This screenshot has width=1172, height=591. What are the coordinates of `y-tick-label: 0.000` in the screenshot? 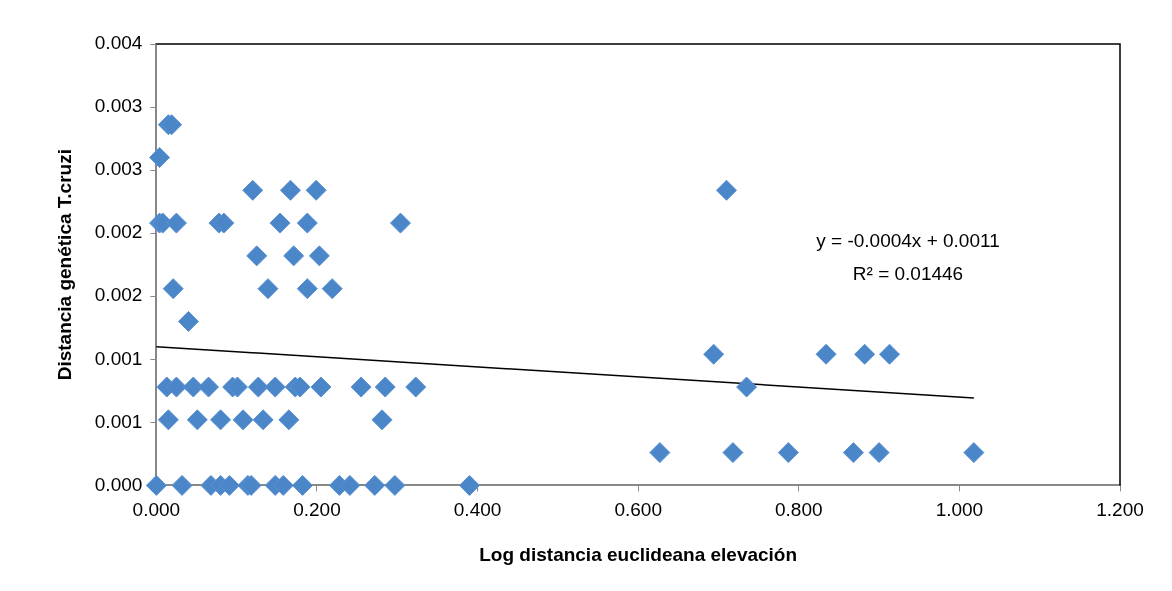 It's located at (118, 484).